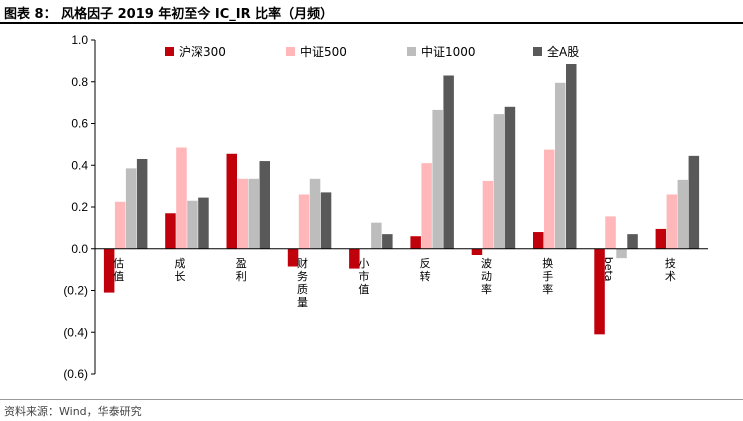 The width and height of the screenshot is (743, 421). Describe the element at coordinates (302, 302) in the screenshot. I see `category-label-char: 量` at that location.